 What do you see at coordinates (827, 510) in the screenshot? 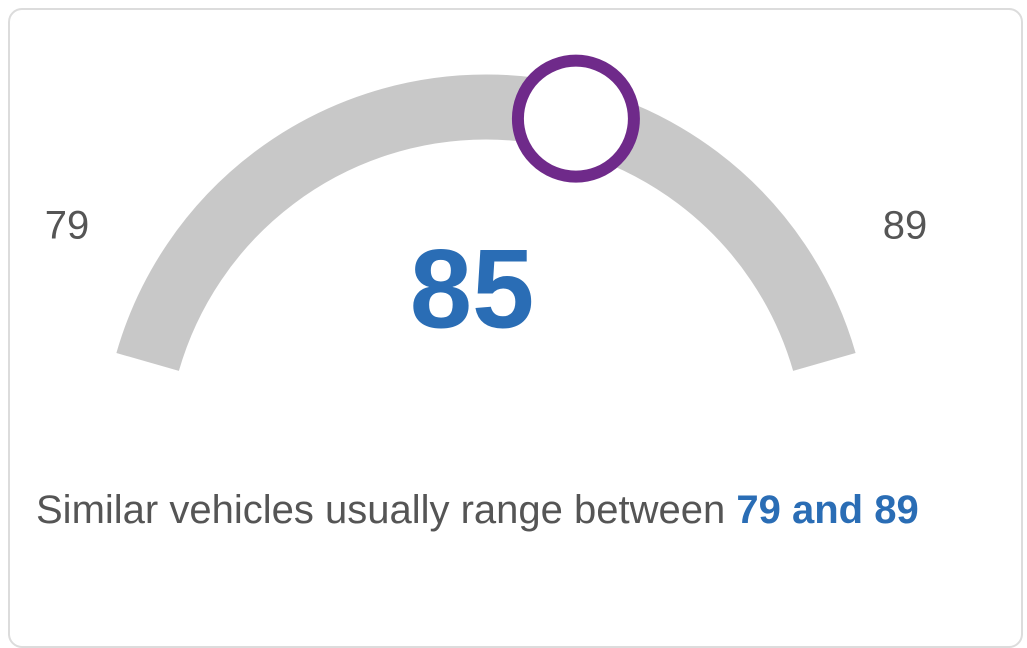
I see `caption-highlight: 79 and 89` at bounding box center [827, 510].